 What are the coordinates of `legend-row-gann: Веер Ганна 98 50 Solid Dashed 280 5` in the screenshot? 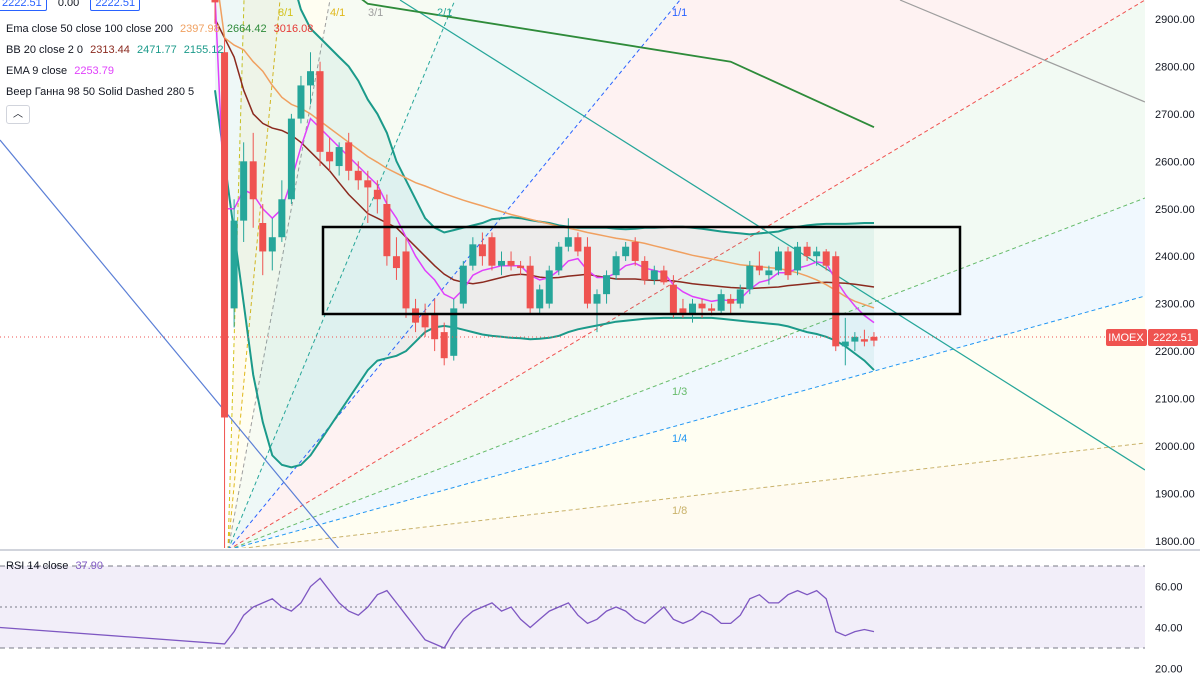 It's located at (100, 92).